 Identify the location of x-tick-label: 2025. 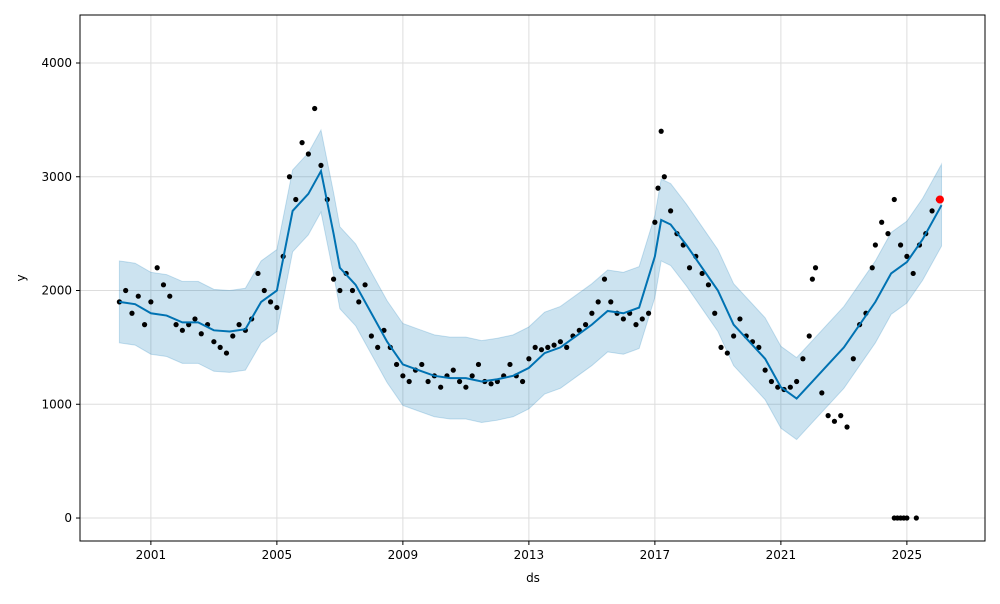
(907, 555).